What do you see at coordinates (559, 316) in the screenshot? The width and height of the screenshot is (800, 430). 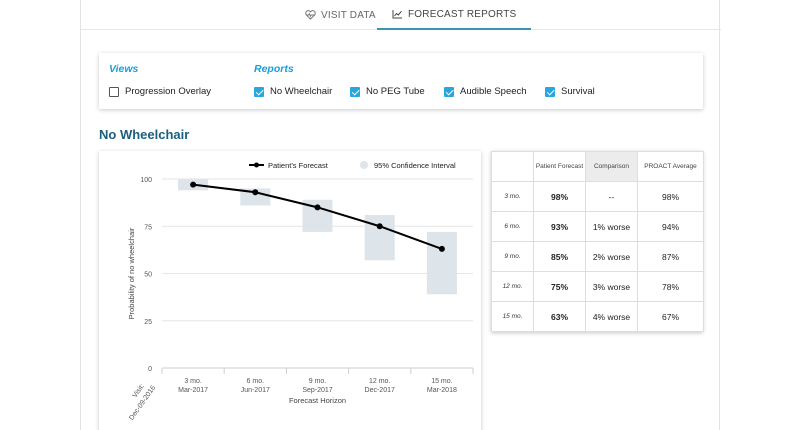 I see `patient-forecast-cell: 63%` at bounding box center [559, 316].